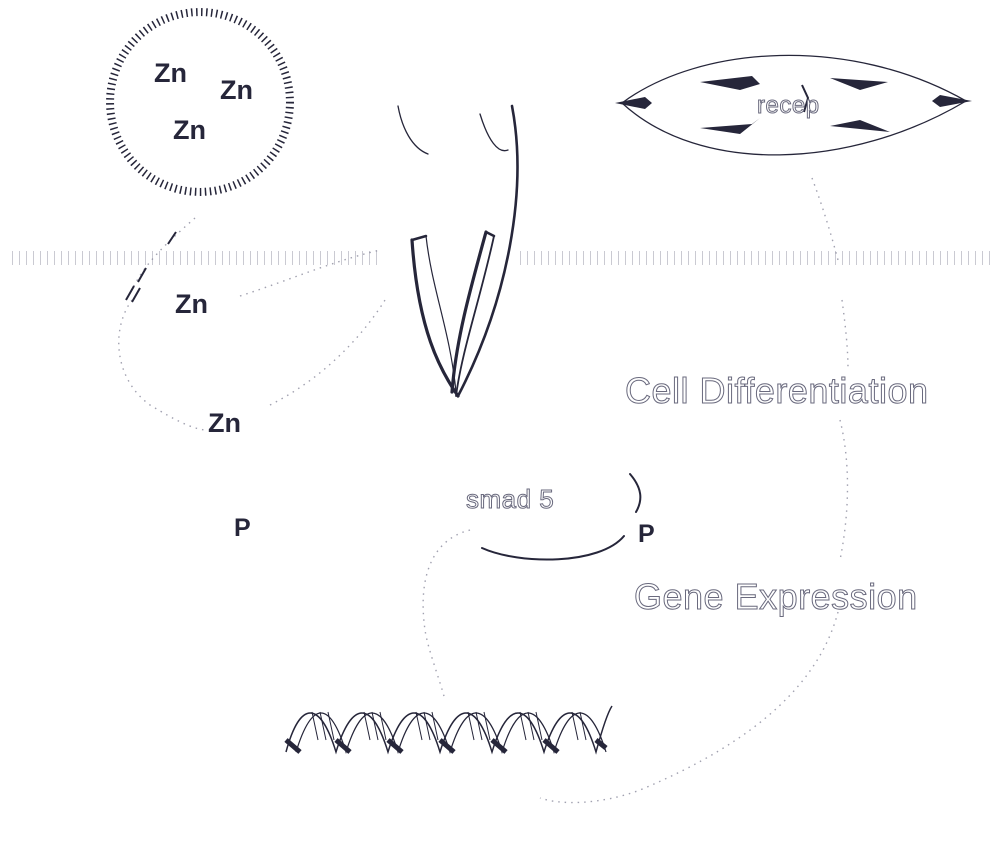  What do you see at coordinates (510, 499) in the screenshot?
I see `smad-label: smad 5` at bounding box center [510, 499].